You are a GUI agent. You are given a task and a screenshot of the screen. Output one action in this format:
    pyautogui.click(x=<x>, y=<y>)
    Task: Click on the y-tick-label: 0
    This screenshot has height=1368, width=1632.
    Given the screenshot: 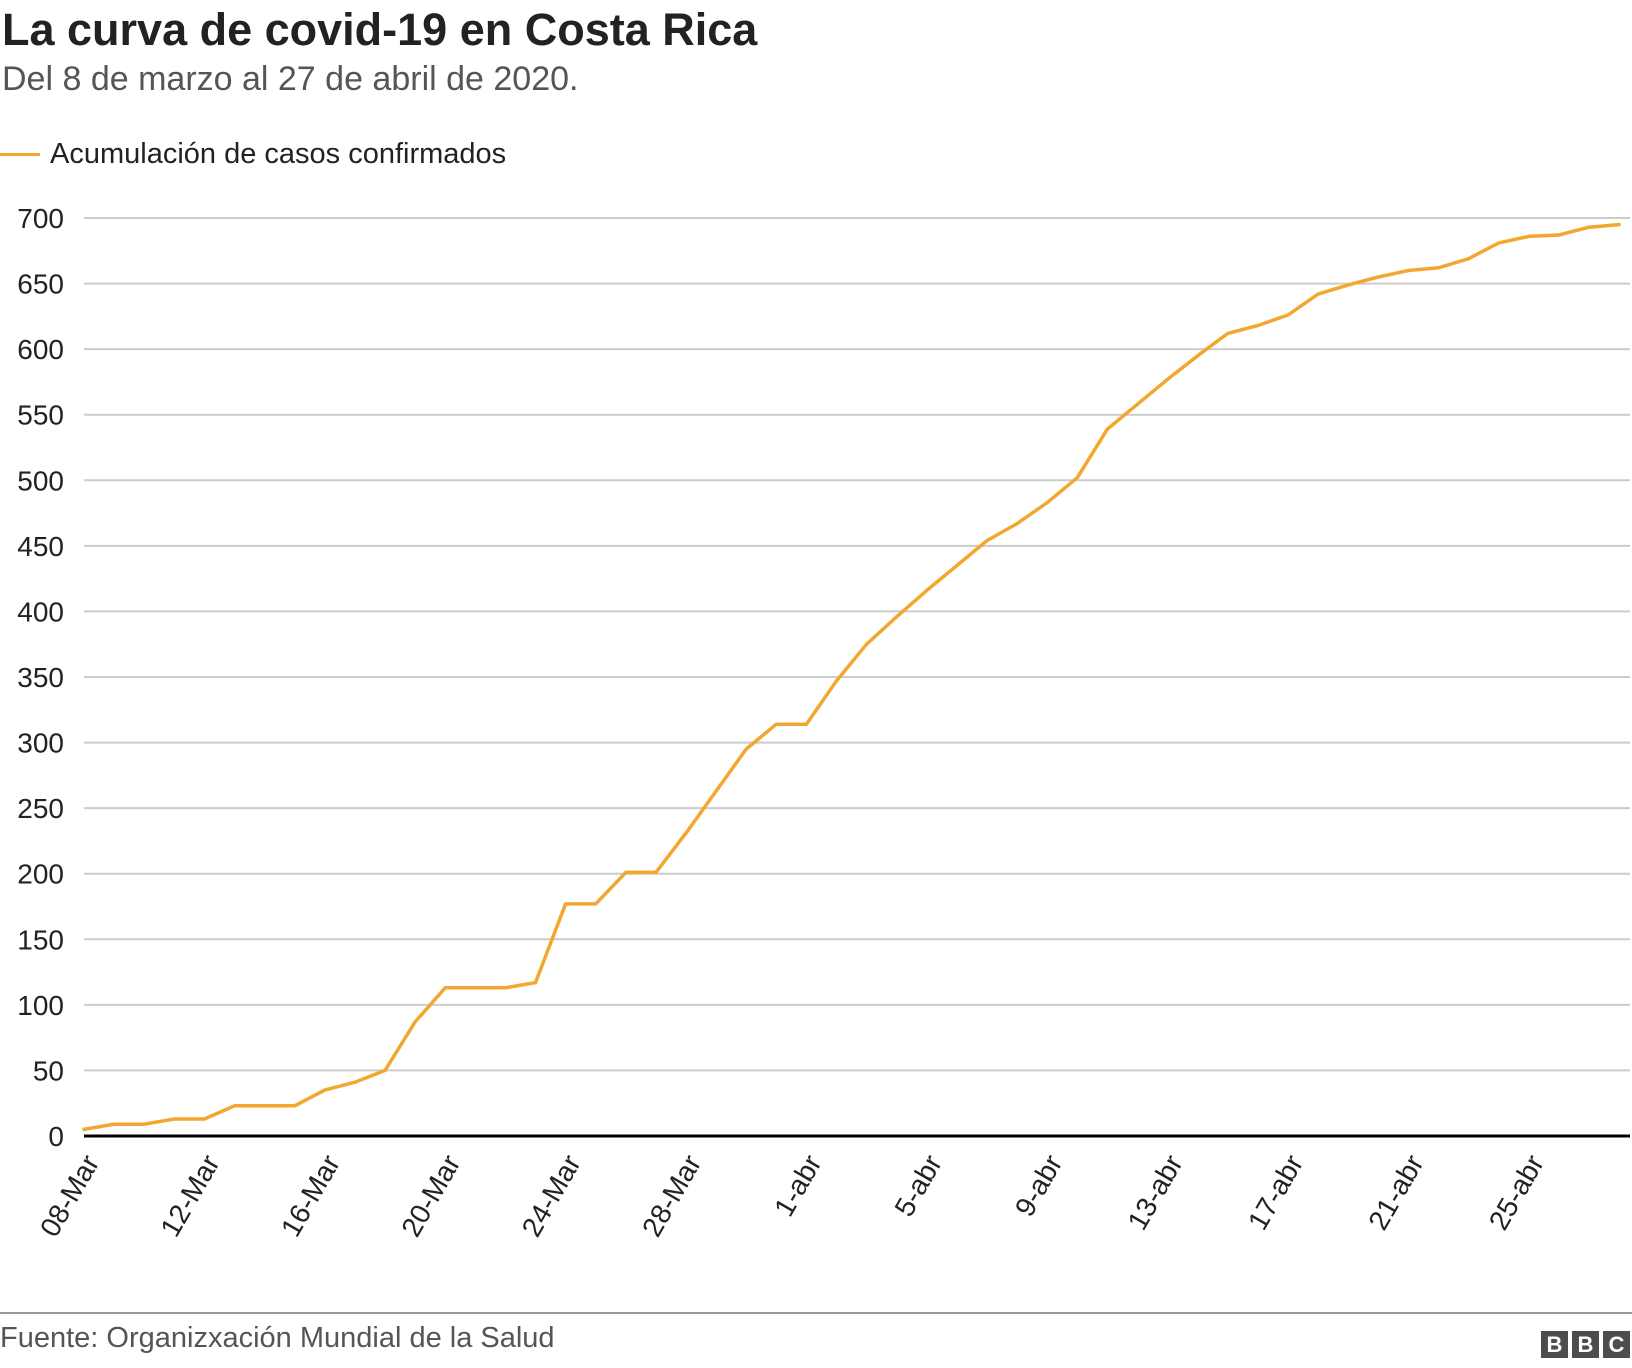 What is the action you would take?
    pyautogui.click(x=56, y=1136)
    